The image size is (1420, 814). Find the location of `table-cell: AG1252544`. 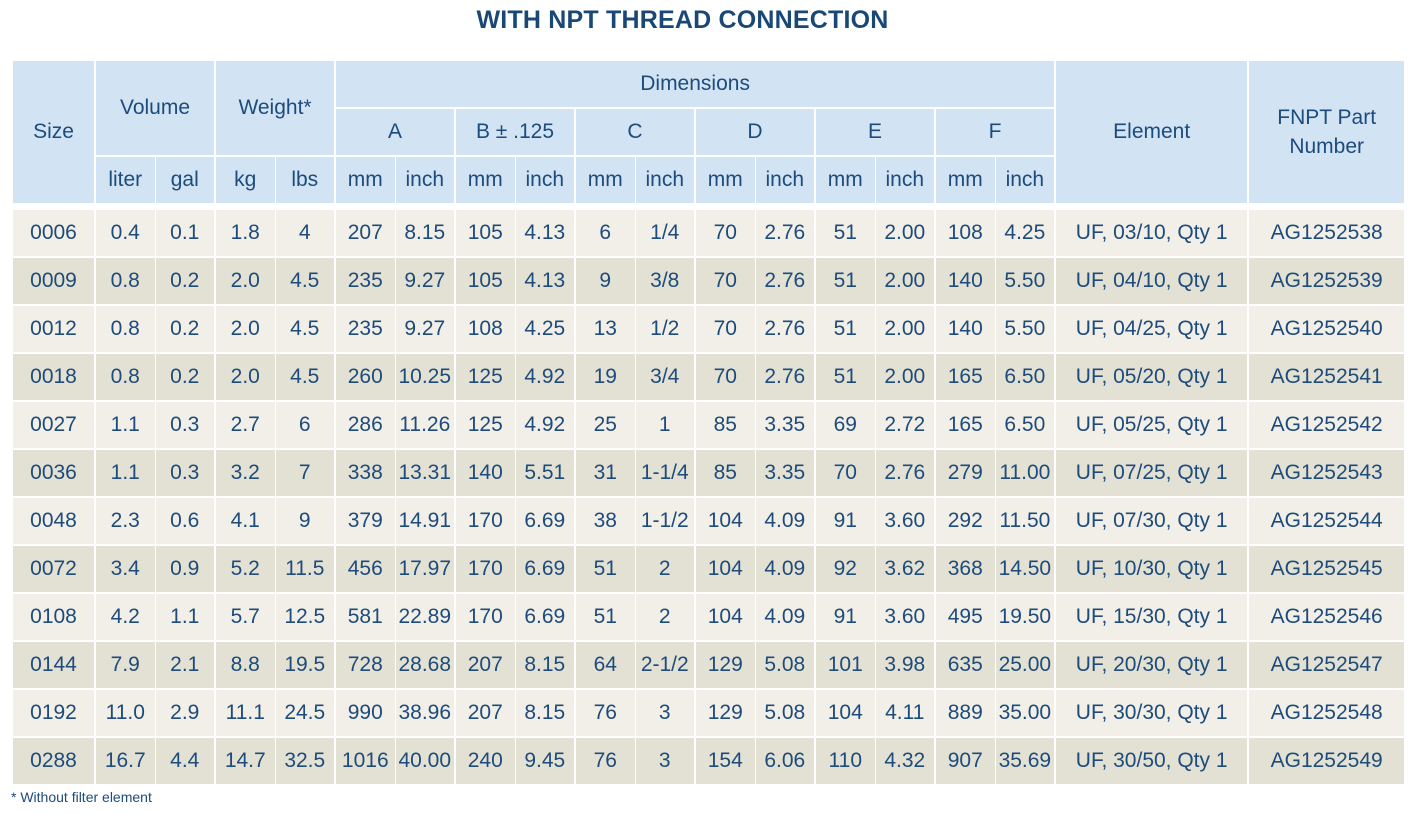

table-cell: AG1252544 is located at coordinates (1326, 520).